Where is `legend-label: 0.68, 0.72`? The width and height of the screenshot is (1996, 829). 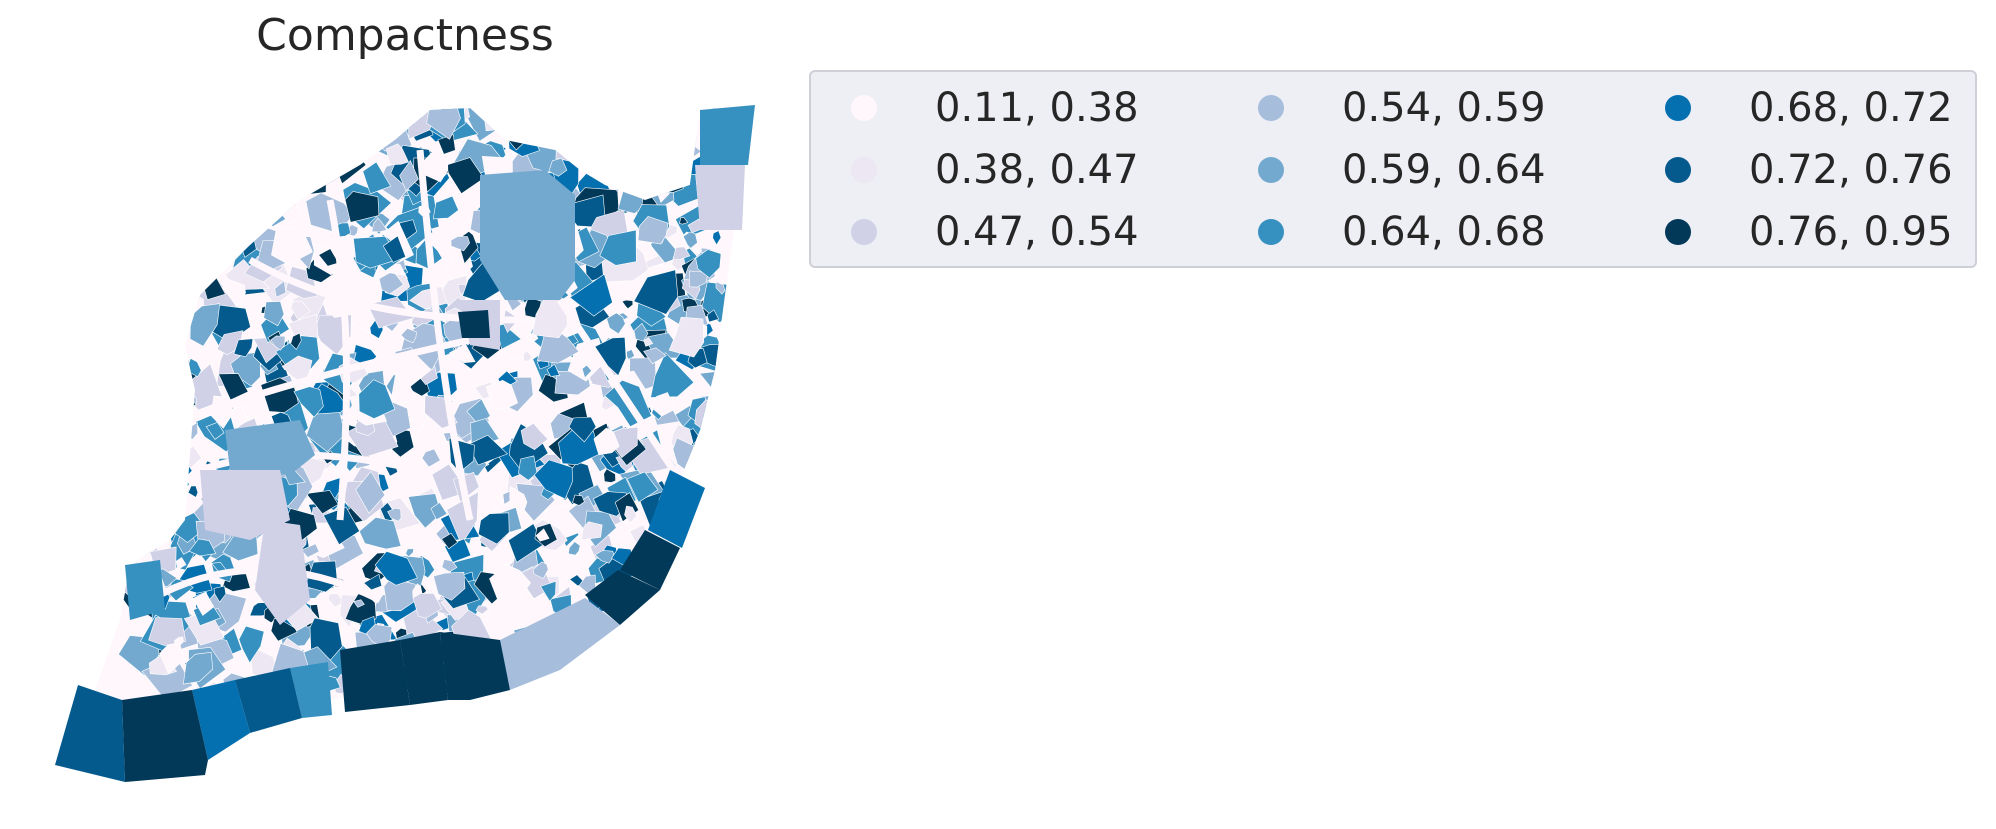
legend-label: 0.68, 0.72 is located at coordinates (1851, 108).